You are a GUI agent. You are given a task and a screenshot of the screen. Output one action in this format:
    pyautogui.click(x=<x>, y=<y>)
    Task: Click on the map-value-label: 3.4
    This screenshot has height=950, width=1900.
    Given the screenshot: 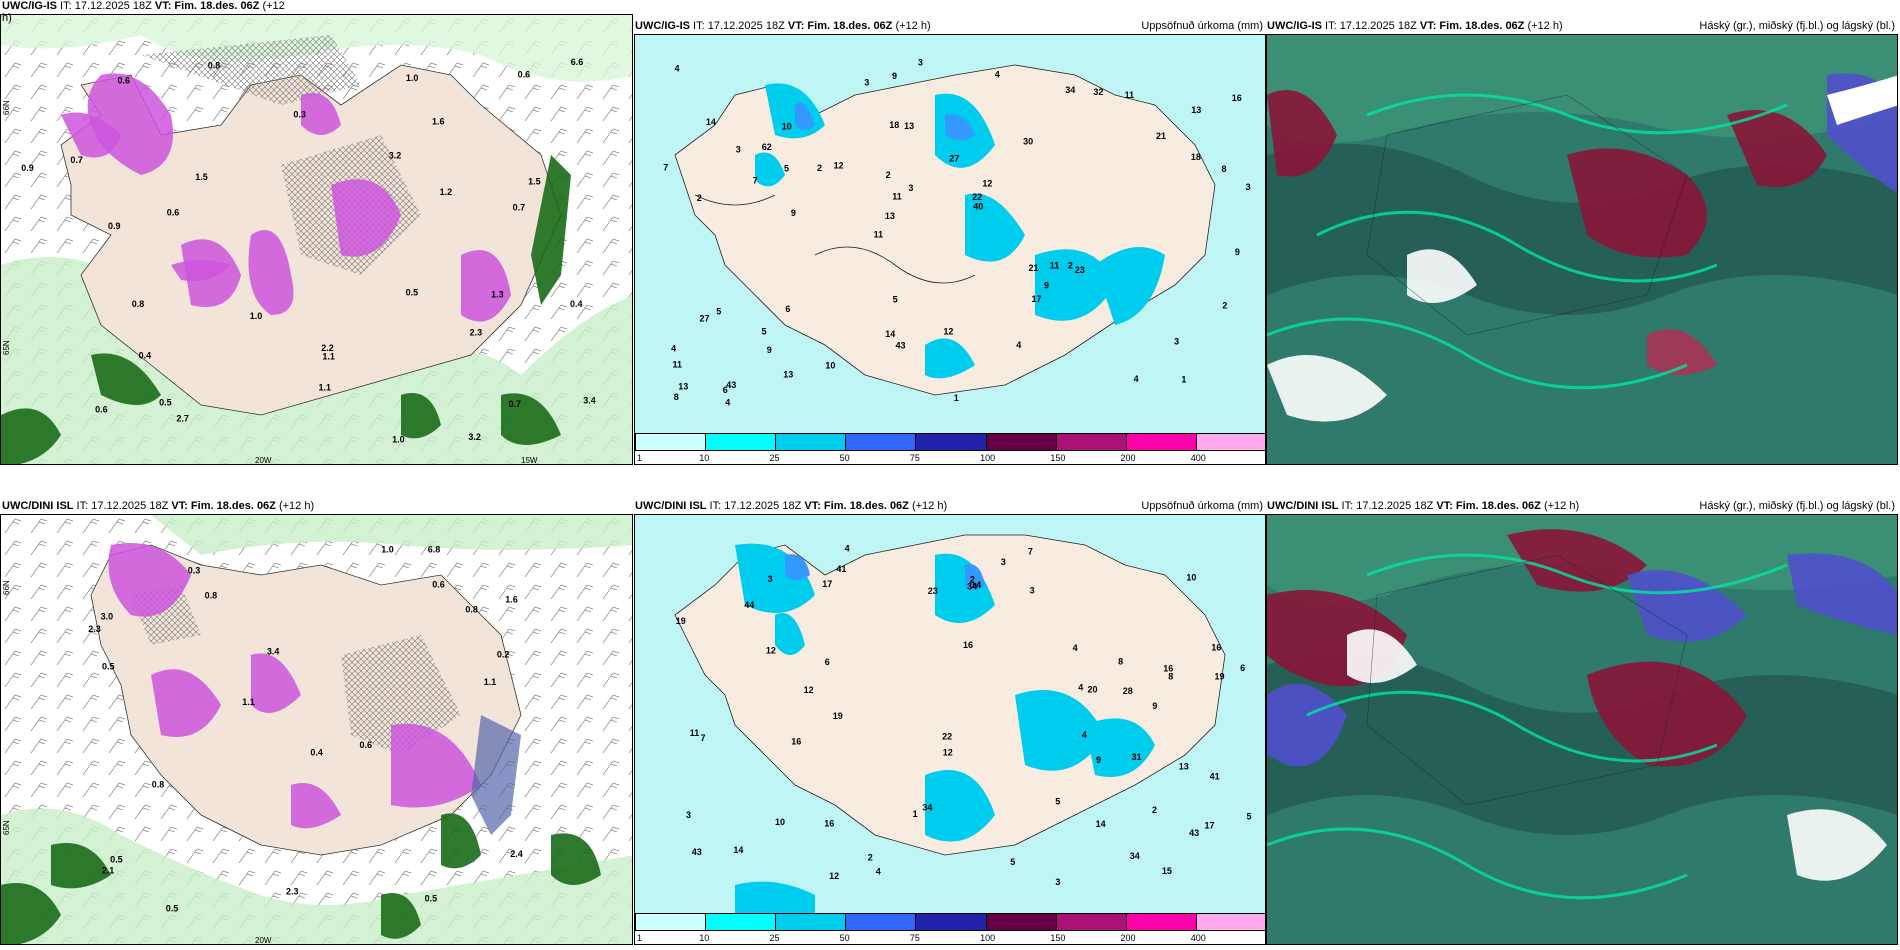 What is the action you would take?
    pyautogui.click(x=589, y=401)
    